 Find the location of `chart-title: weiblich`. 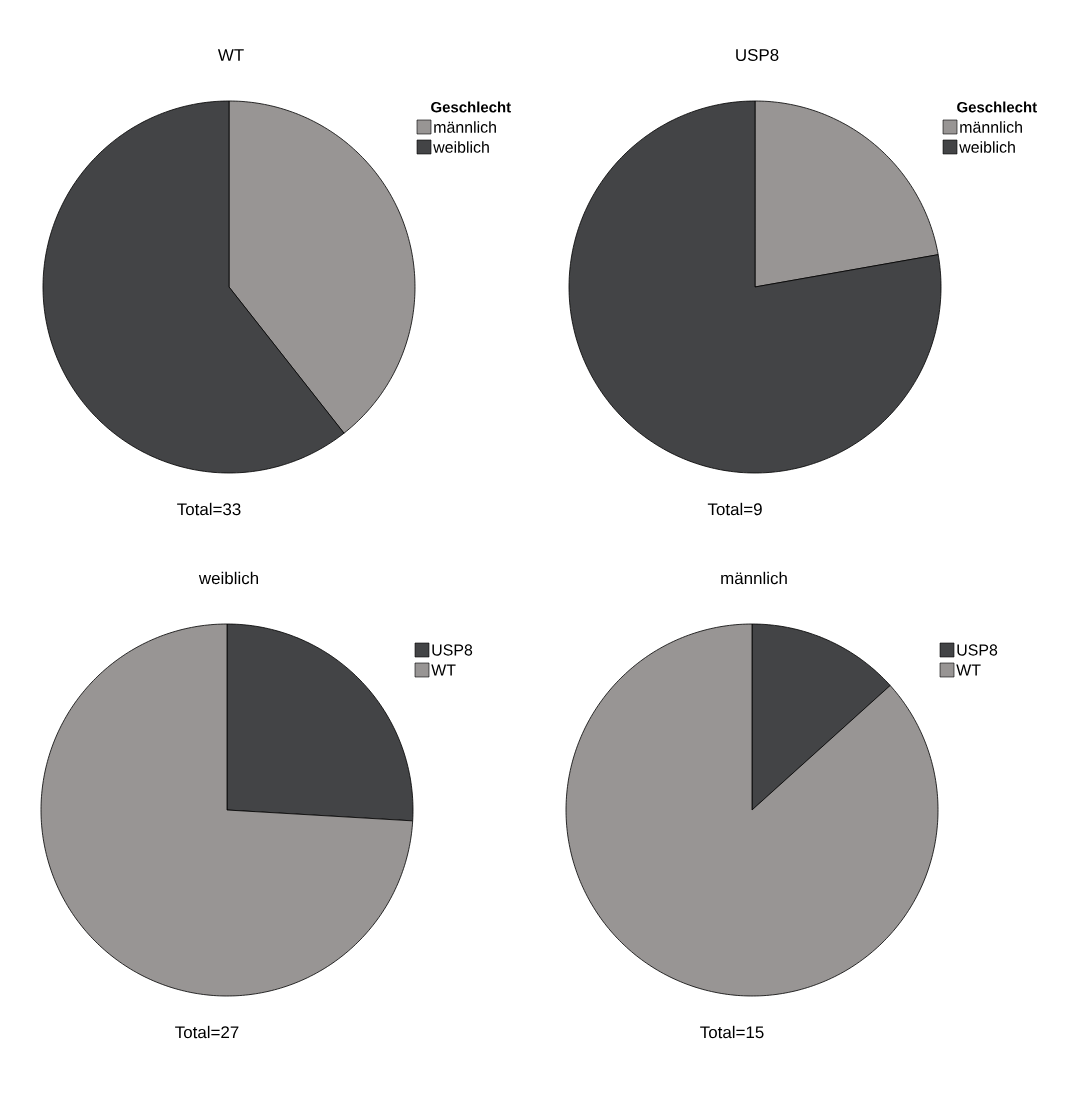

chart-title: weiblich is located at coordinates (228, 578).